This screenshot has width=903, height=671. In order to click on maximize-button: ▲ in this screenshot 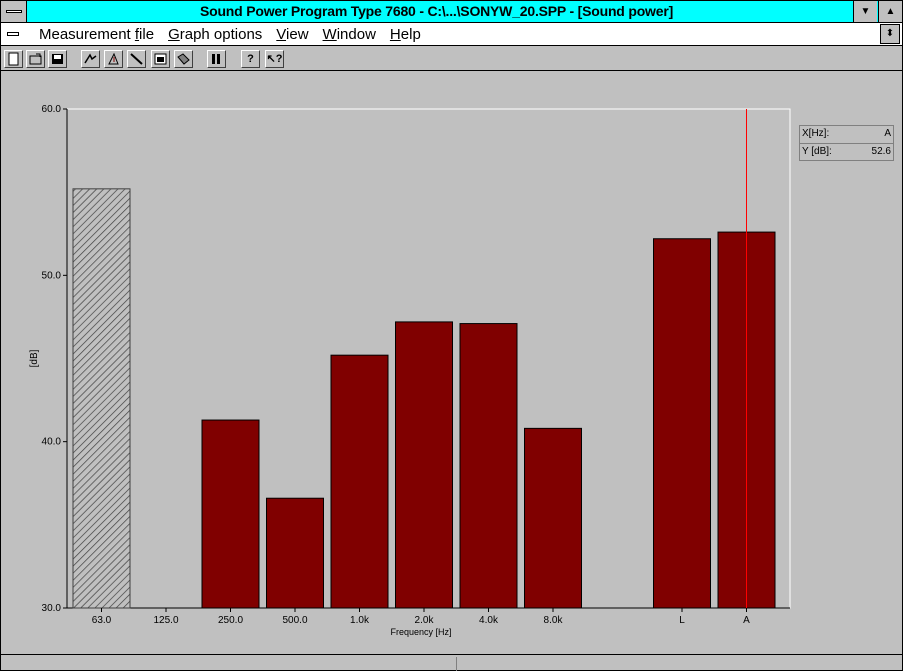, I will do `click(890, 11)`.